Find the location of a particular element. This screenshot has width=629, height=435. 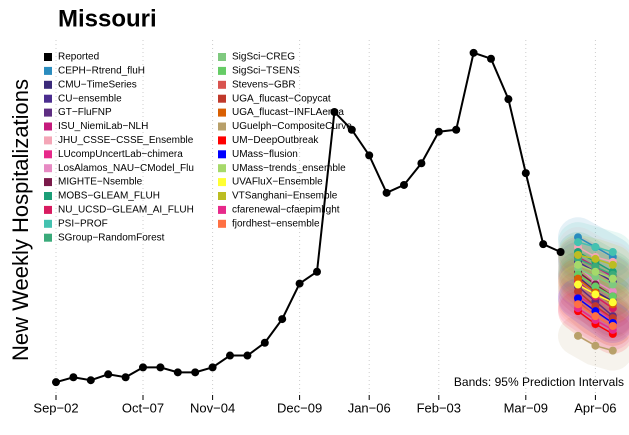

x-tick-label: Jan−06 is located at coordinates (369, 407).